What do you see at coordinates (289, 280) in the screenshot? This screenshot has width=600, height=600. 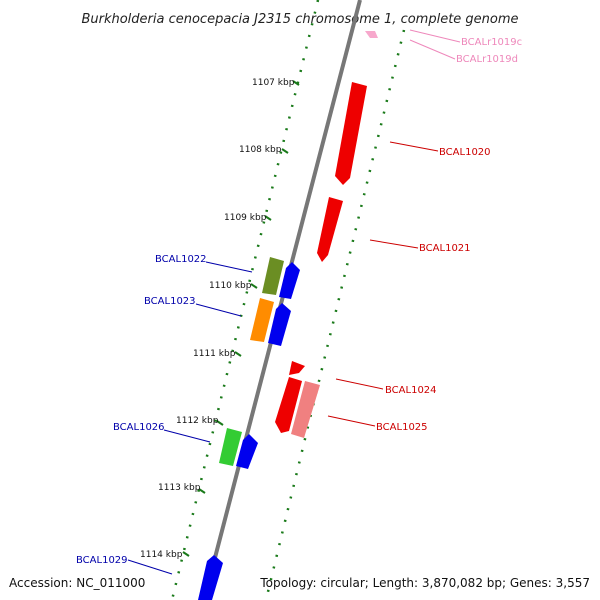 I see `gene-BCAL1022-strand-arrow` at bounding box center [289, 280].